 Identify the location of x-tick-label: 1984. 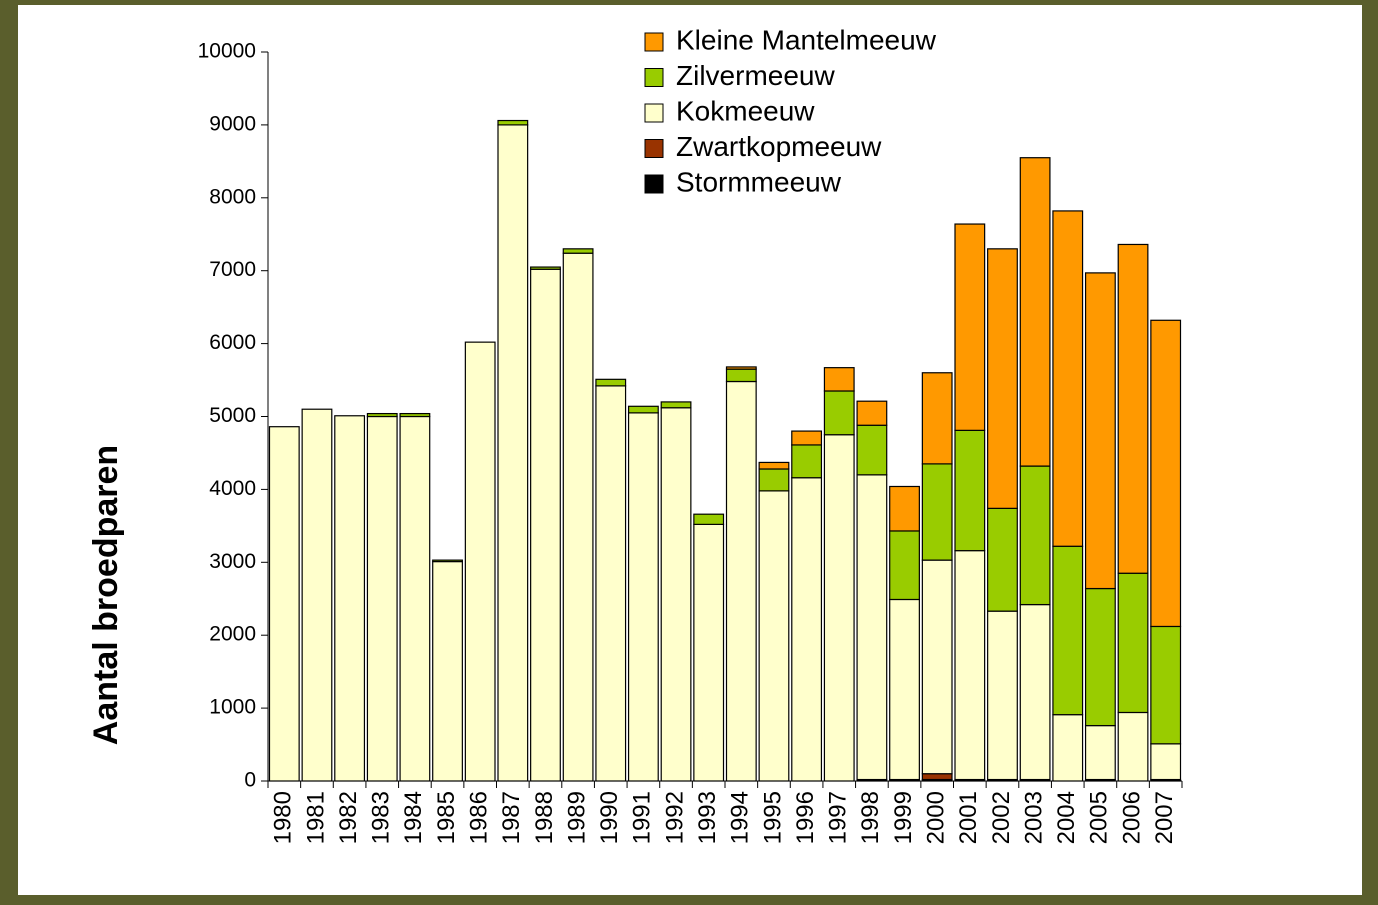
(413, 817).